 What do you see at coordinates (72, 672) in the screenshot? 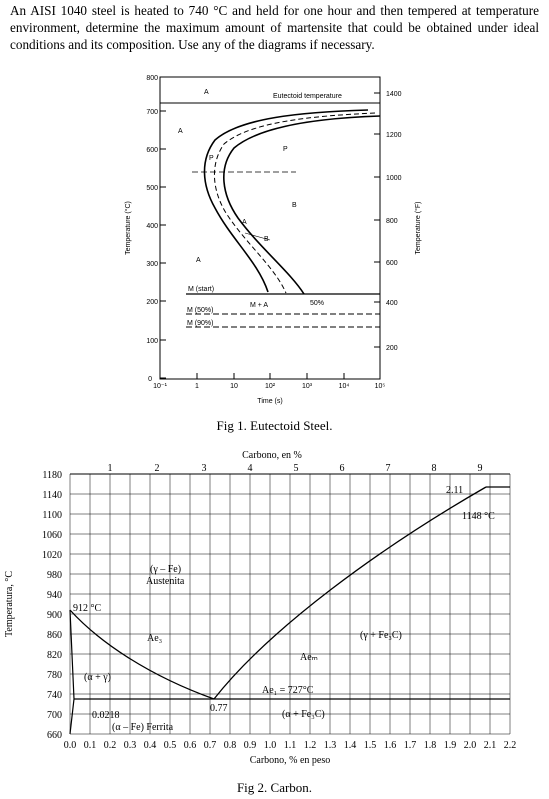
I see `alpha-solvus` at bounding box center [72, 672].